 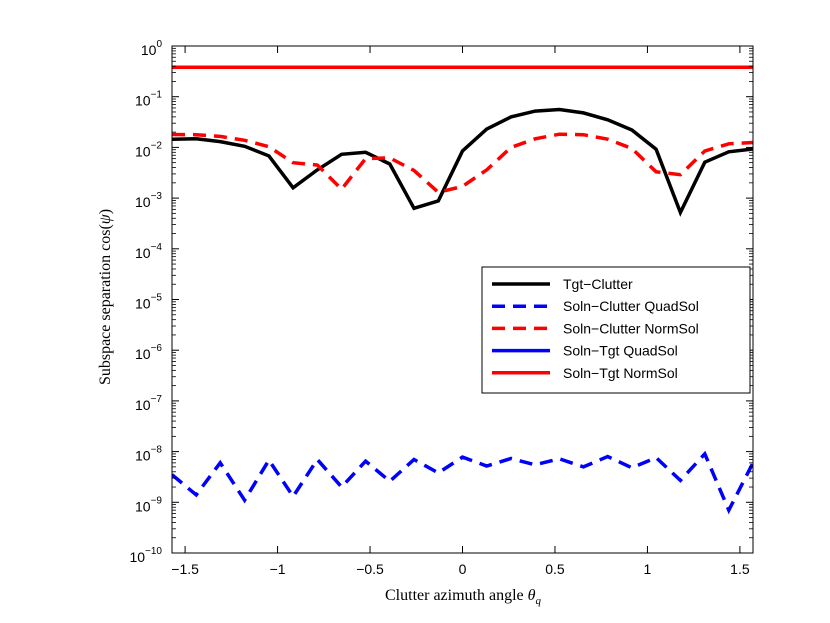 What do you see at coordinates (105, 297) in the screenshot?
I see `y-axis-label: Subspace separation cos(ψ)` at bounding box center [105, 297].